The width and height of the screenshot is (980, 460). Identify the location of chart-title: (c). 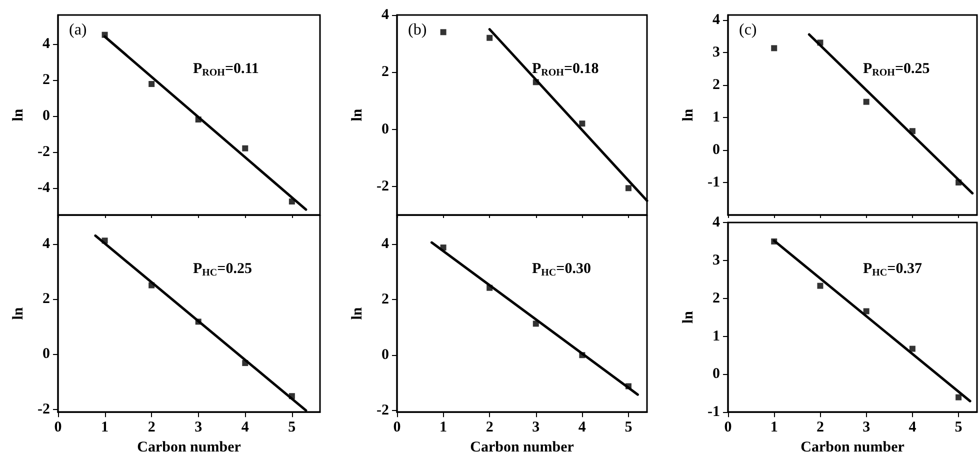
(748, 30).